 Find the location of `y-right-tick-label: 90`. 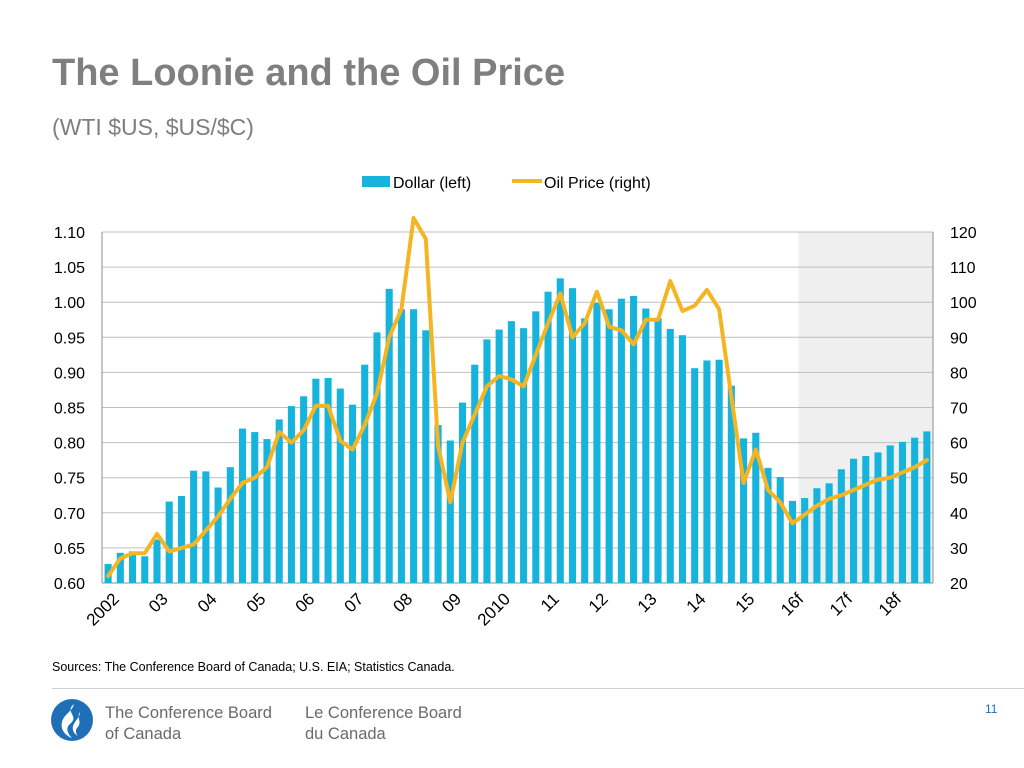

y-right-tick-label: 90 is located at coordinates (959, 338).